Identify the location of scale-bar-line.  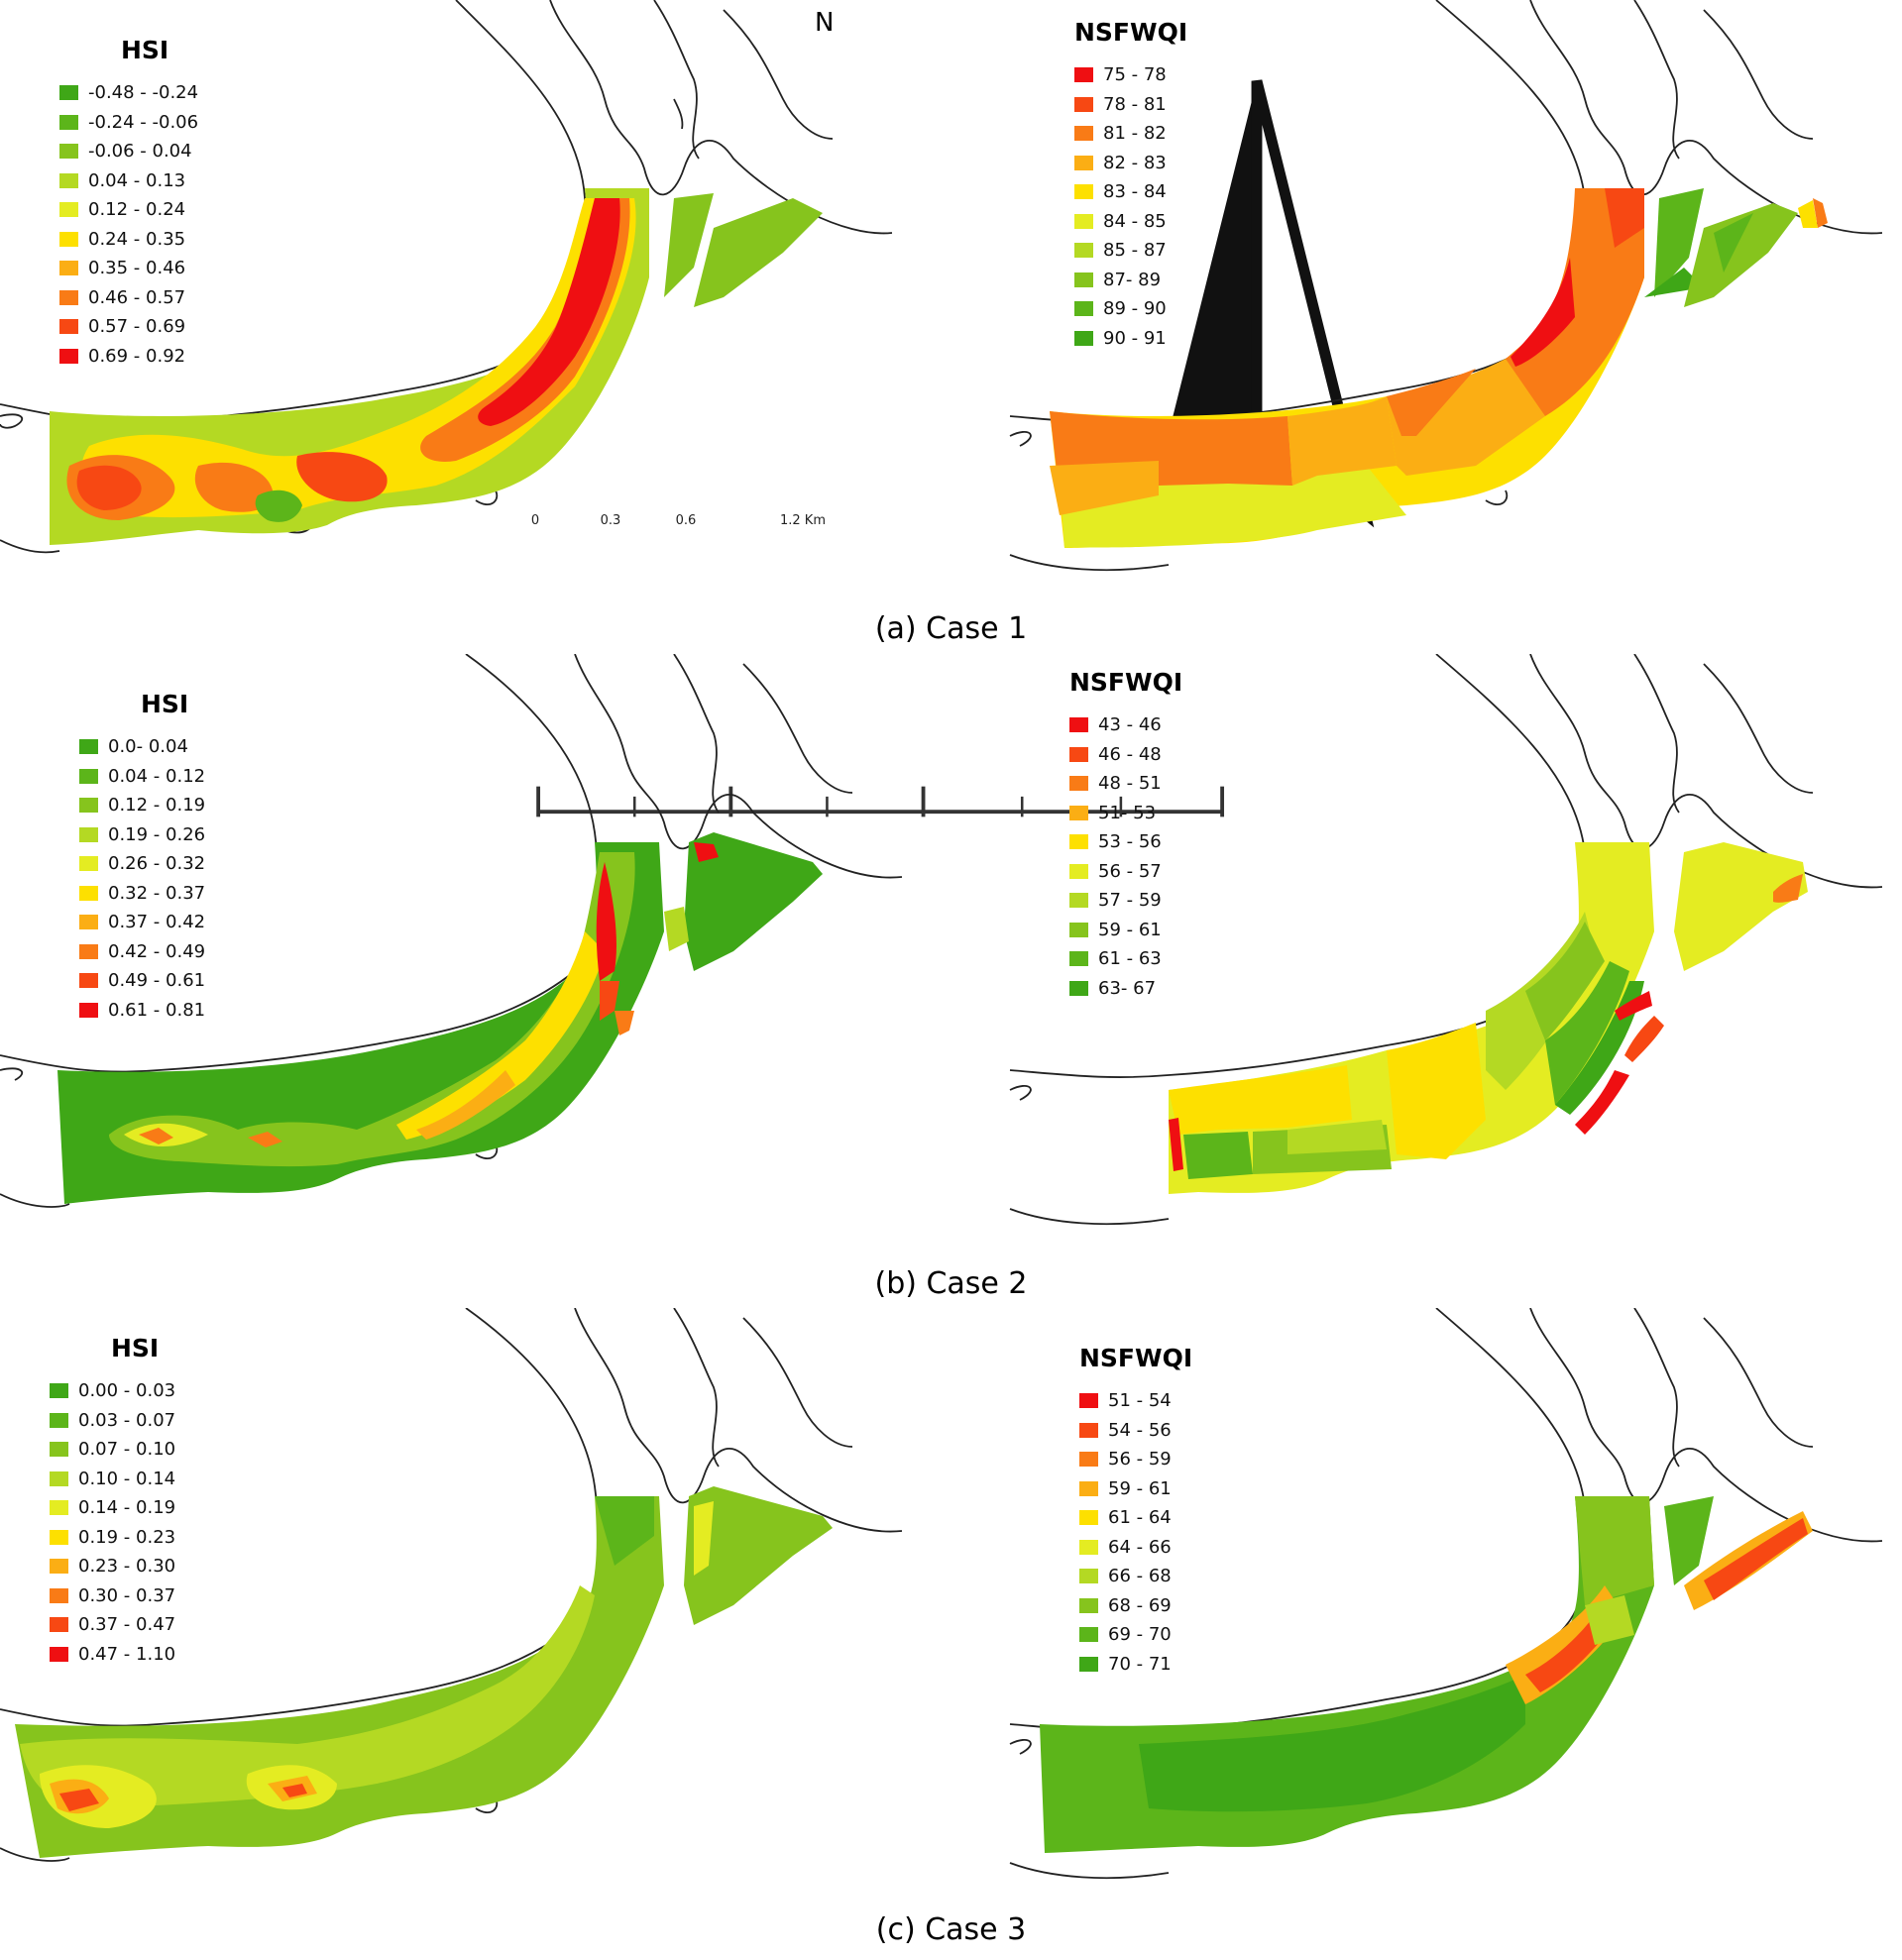
(880, 801).